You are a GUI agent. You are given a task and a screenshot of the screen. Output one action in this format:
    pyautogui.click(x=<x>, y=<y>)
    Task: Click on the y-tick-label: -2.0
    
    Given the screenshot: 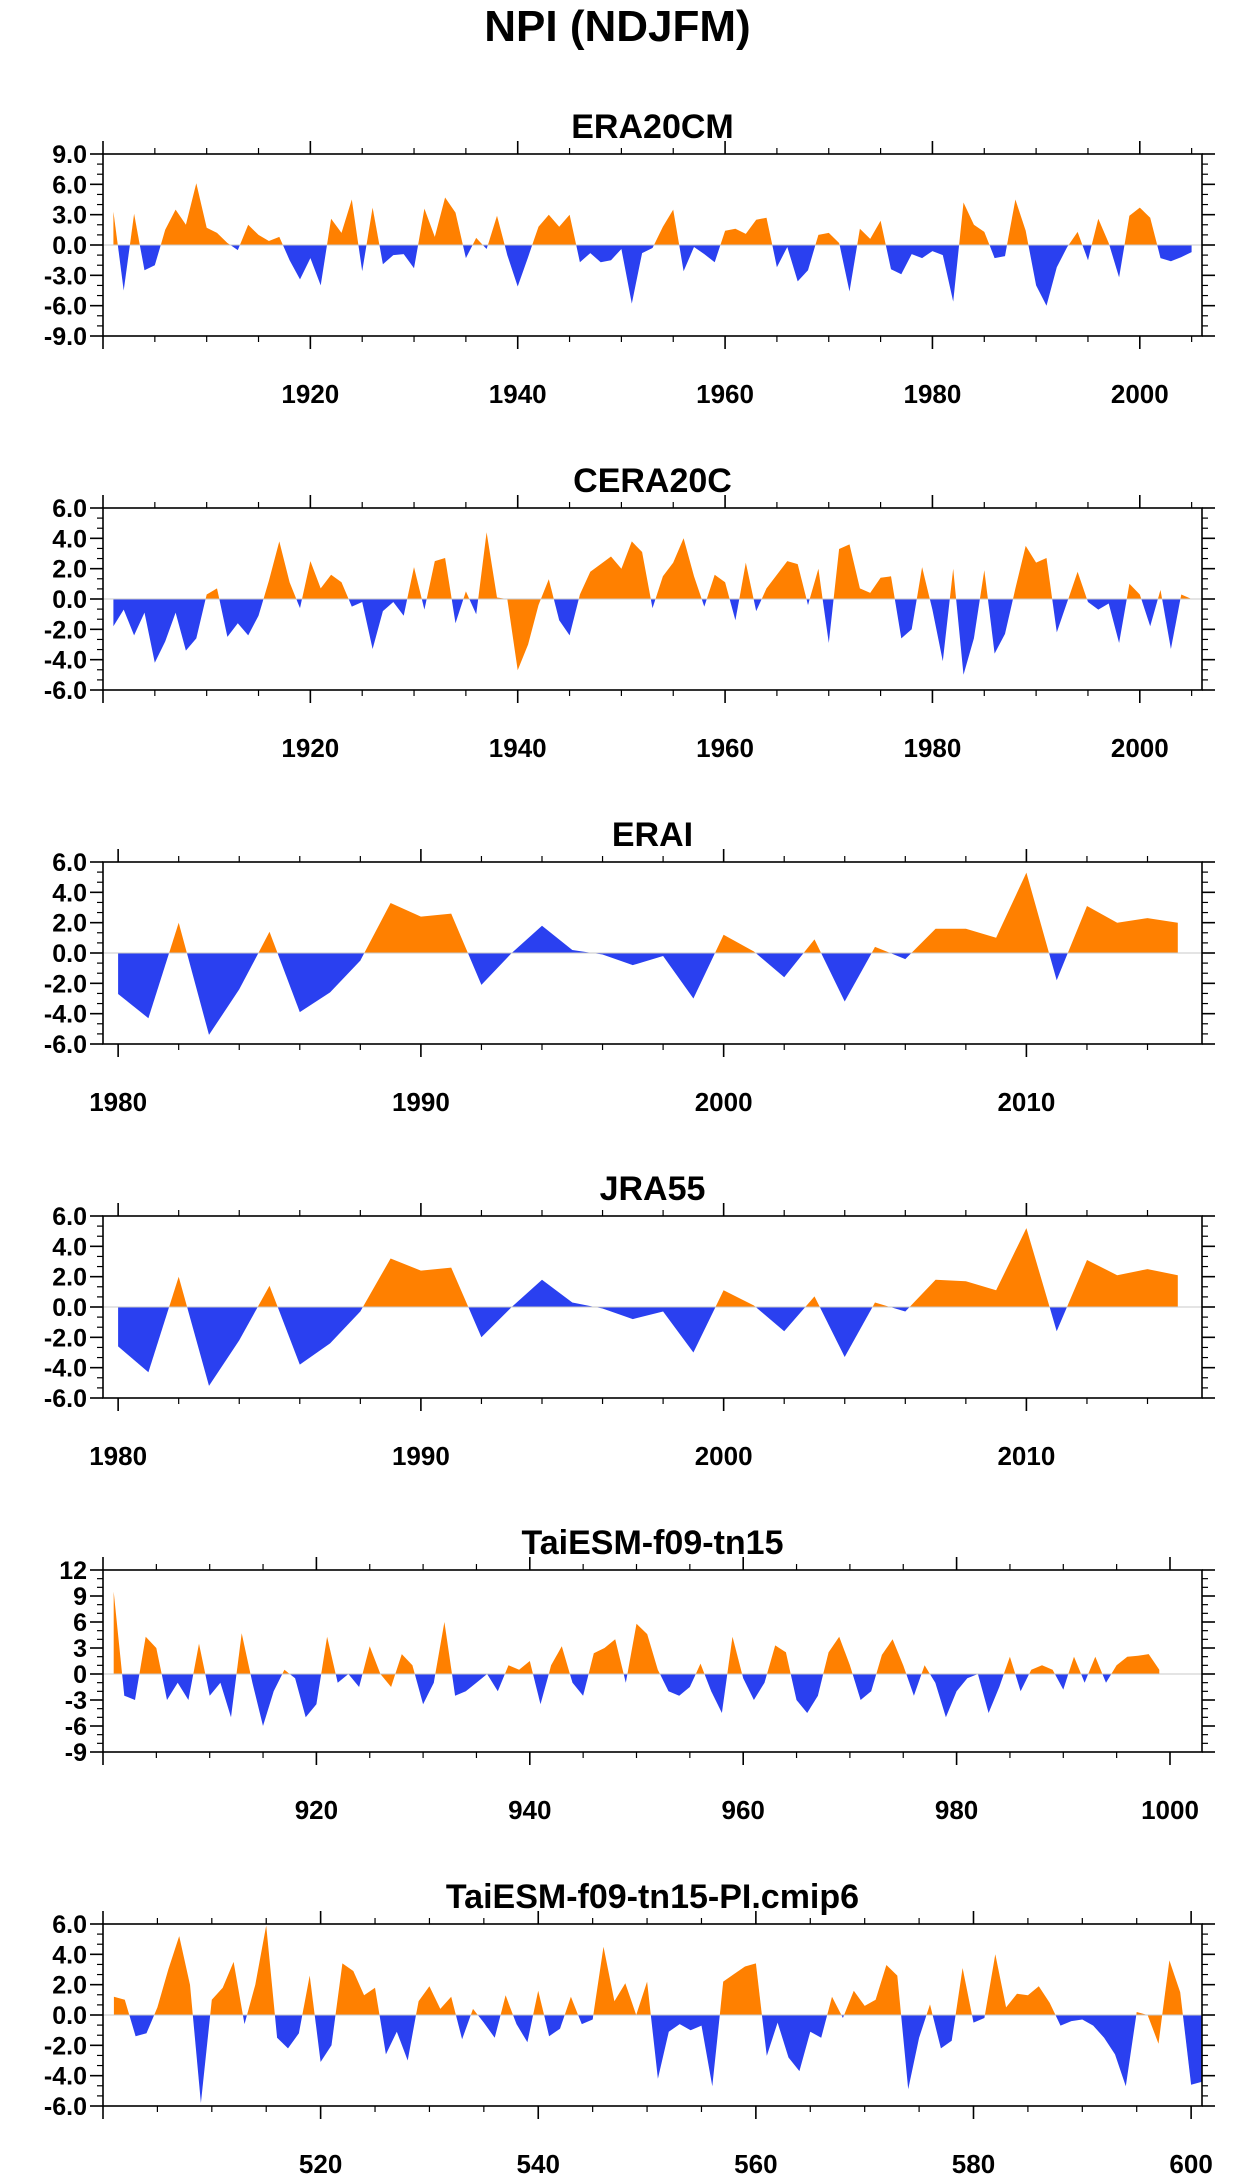 What is the action you would take?
    pyautogui.click(x=65, y=984)
    